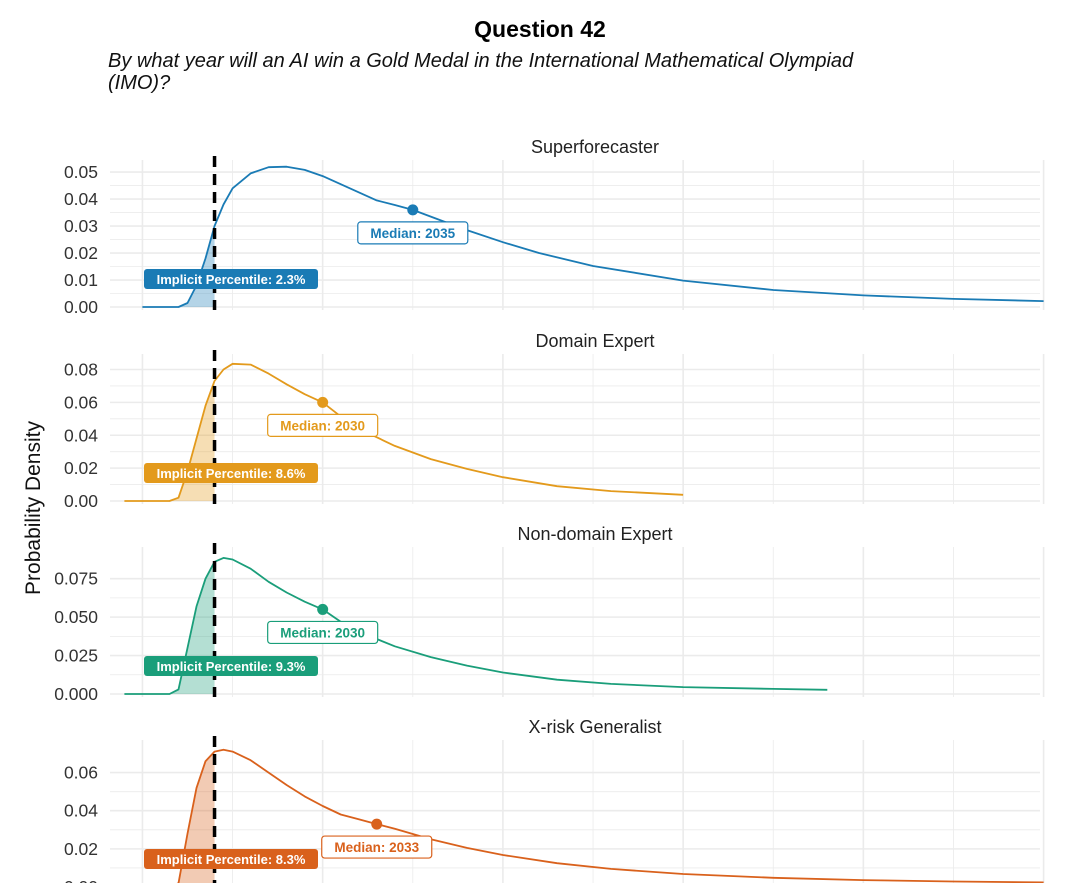 The height and width of the screenshot is (883, 1080). What do you see at coordinates (169, 441) in the screenshot?
I see `shaded-area` at bounding box center [169, 441].